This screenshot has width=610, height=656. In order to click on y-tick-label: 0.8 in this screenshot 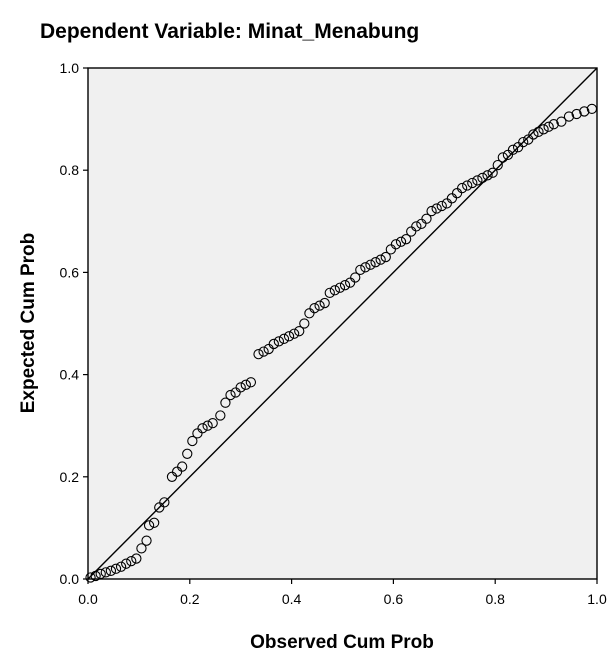, I will do `click(70, 170)`.